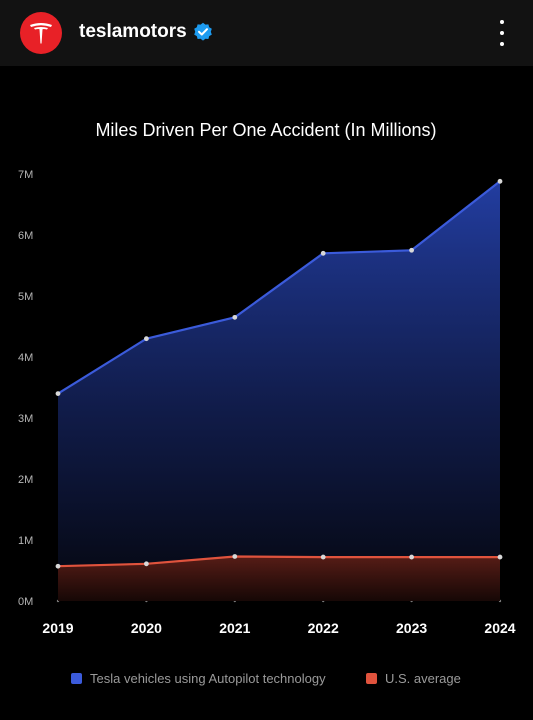  I want to click on legend-swatch-us, so click(371, 678).